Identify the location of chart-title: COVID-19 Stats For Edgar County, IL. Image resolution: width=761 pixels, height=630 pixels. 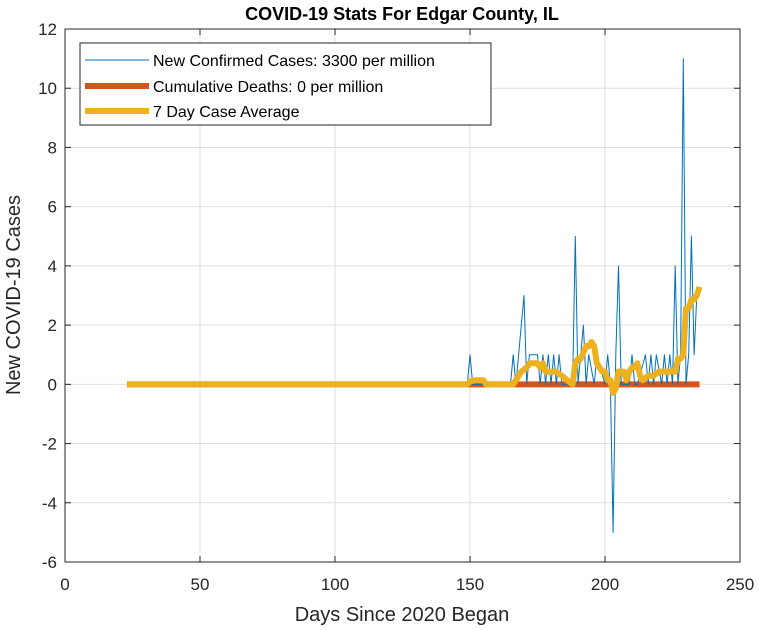
(402, 14).